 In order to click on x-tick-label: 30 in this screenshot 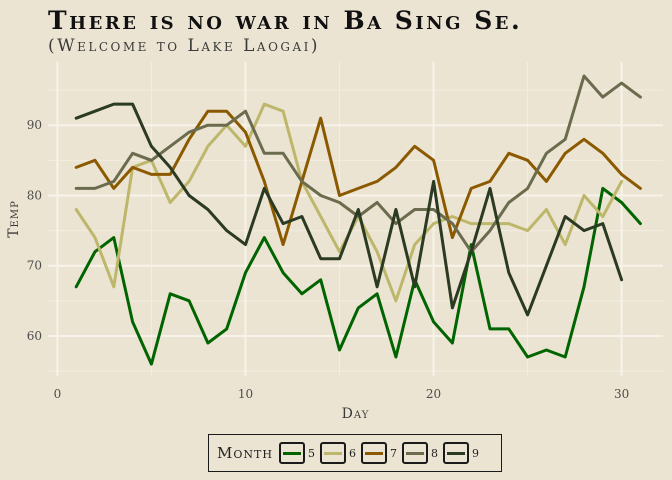, I will do `click(621, 394)`.